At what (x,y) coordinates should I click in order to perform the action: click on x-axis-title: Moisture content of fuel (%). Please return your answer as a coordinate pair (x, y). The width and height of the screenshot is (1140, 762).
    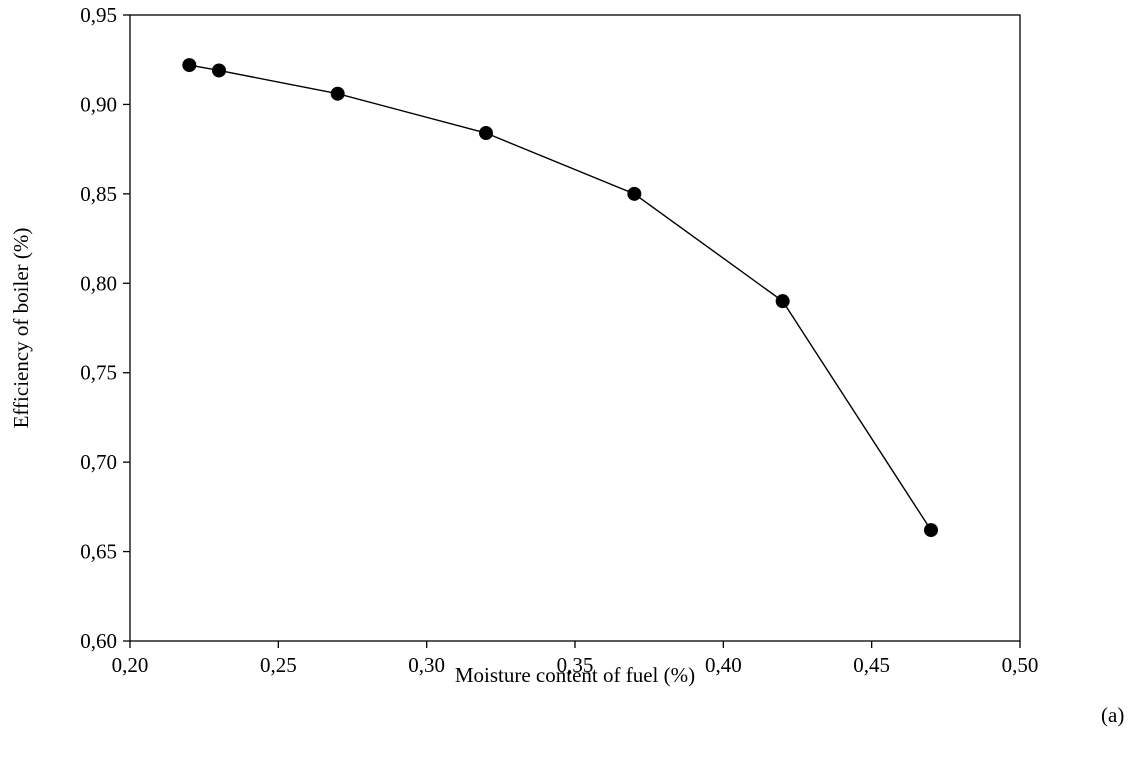
    Looking at the image, I should click on (575, 675).